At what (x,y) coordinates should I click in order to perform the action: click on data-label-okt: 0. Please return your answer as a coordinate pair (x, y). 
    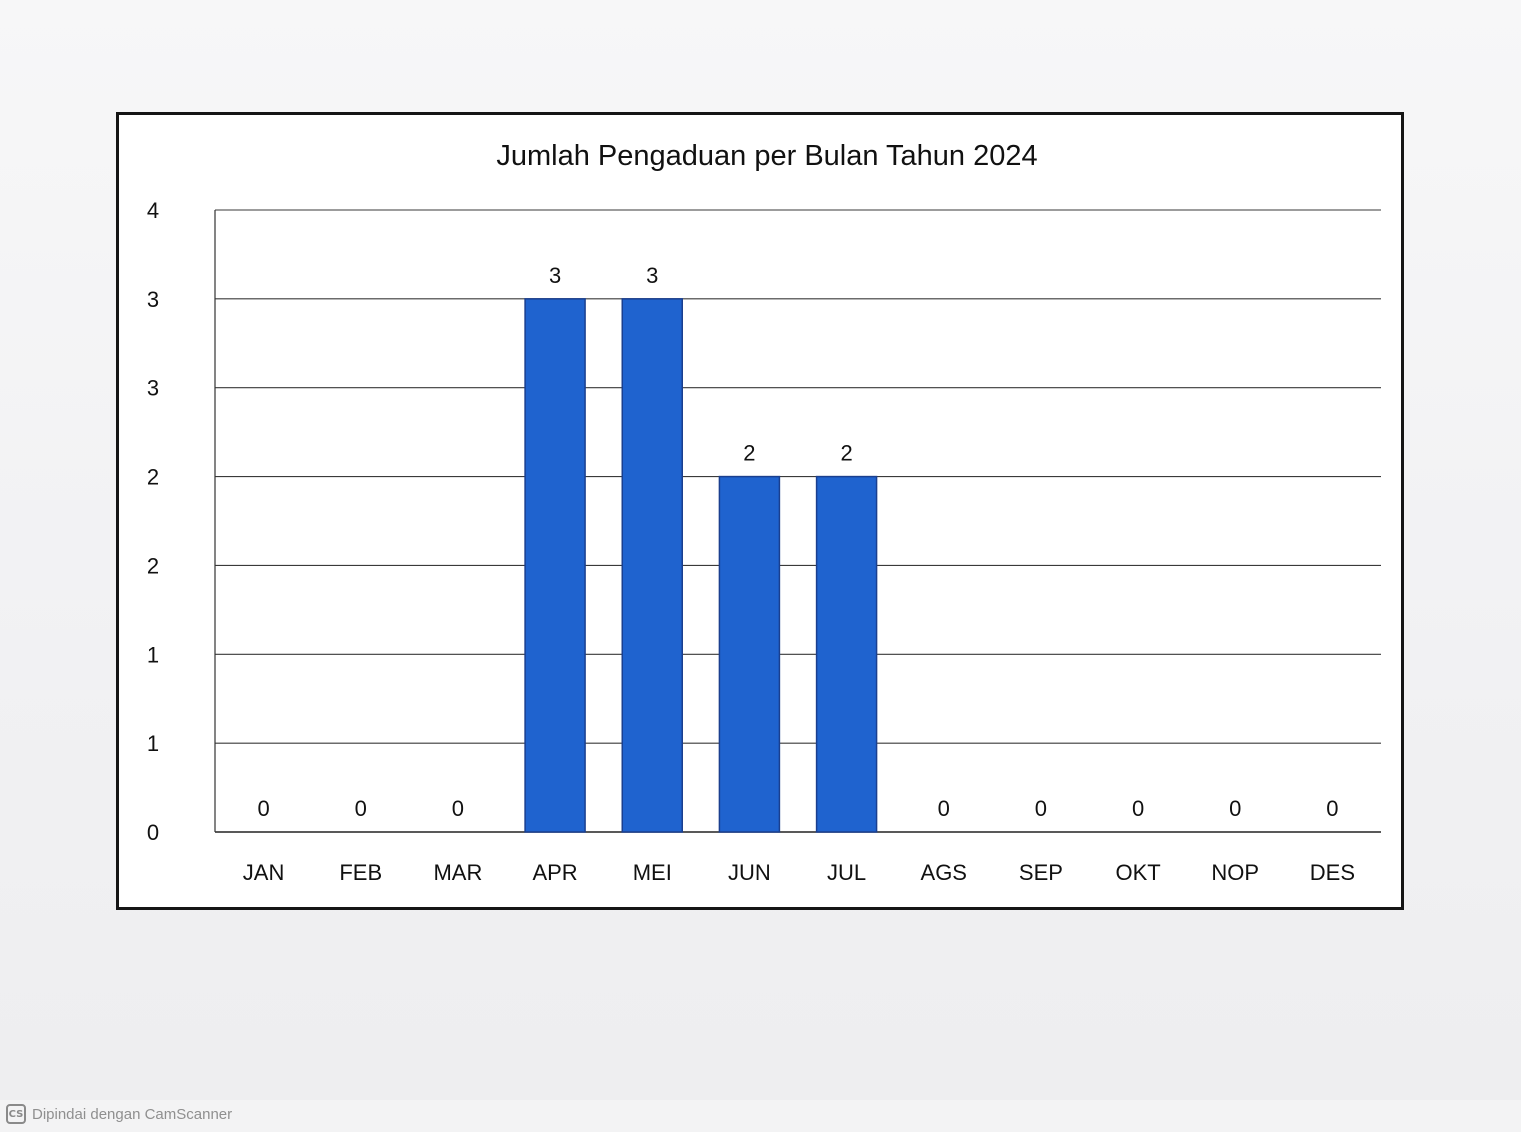
    Looking at the image, I should click on (1138, 808).